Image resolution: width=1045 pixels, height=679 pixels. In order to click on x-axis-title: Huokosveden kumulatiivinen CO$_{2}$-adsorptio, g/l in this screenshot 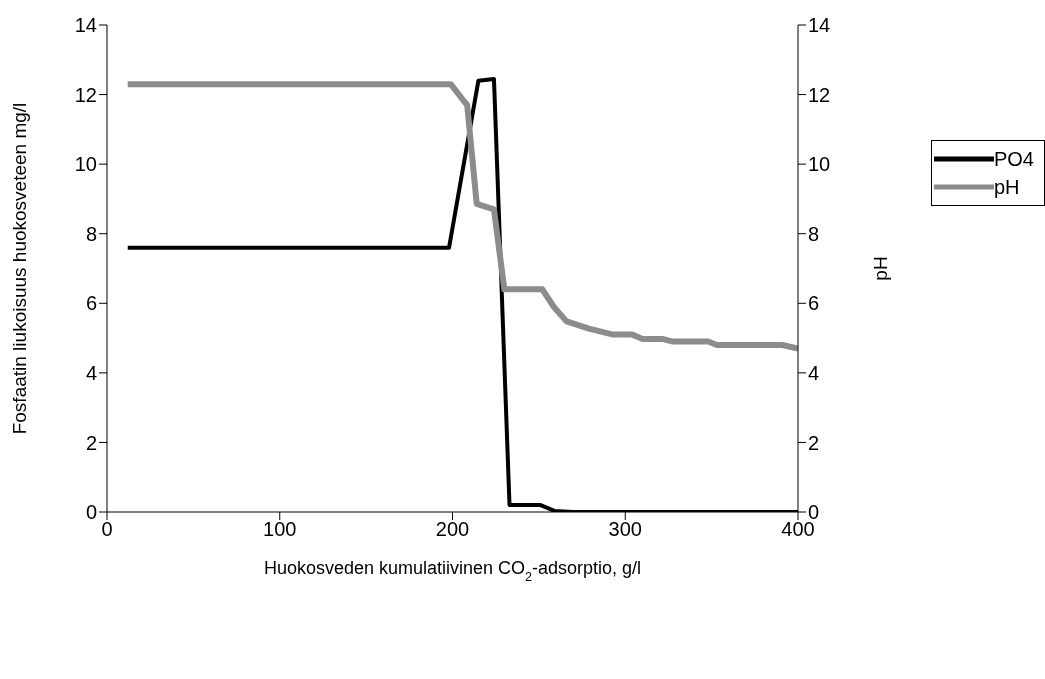, I will do `click(452, 571)`.